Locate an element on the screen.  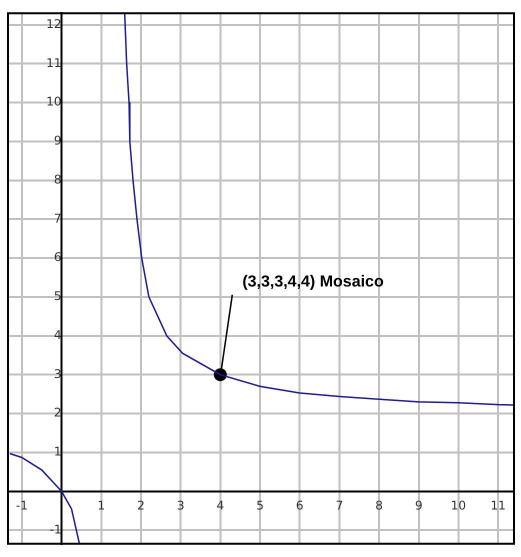
x-tick-label: 1 is located at coordinates (101, 505).